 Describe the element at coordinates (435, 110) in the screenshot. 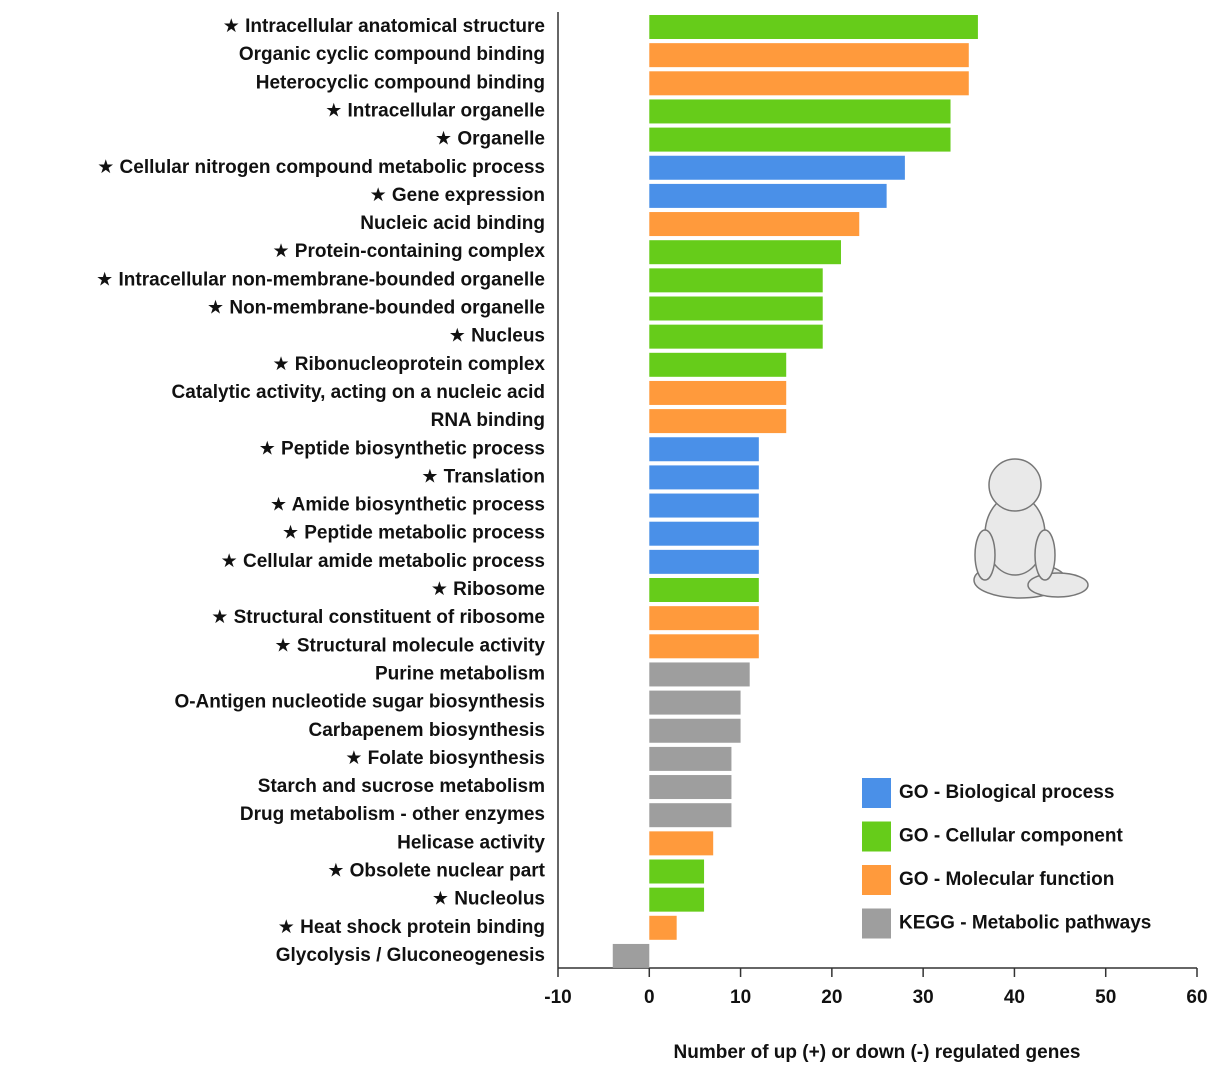

I see `y-tick-label: ★ Intracellular organelle` at that location.